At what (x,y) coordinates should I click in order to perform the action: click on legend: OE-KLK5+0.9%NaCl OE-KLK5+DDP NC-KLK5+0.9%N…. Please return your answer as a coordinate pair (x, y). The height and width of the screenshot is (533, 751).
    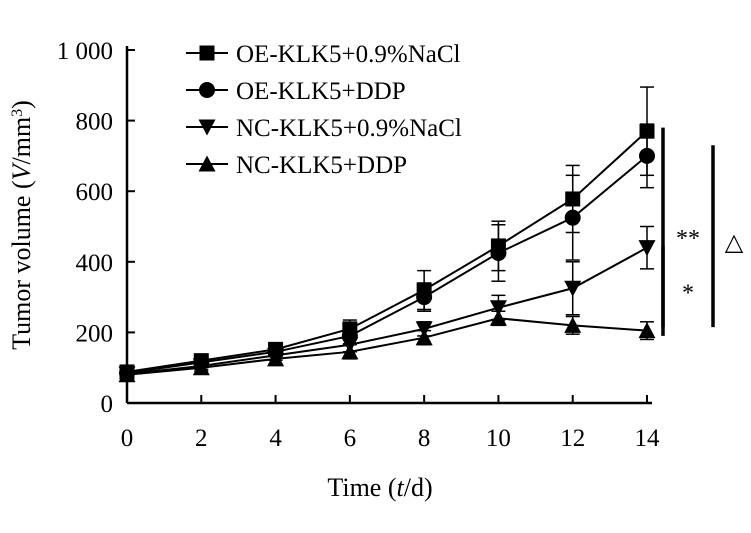
    Looking at the image, I should click on (324, 110).